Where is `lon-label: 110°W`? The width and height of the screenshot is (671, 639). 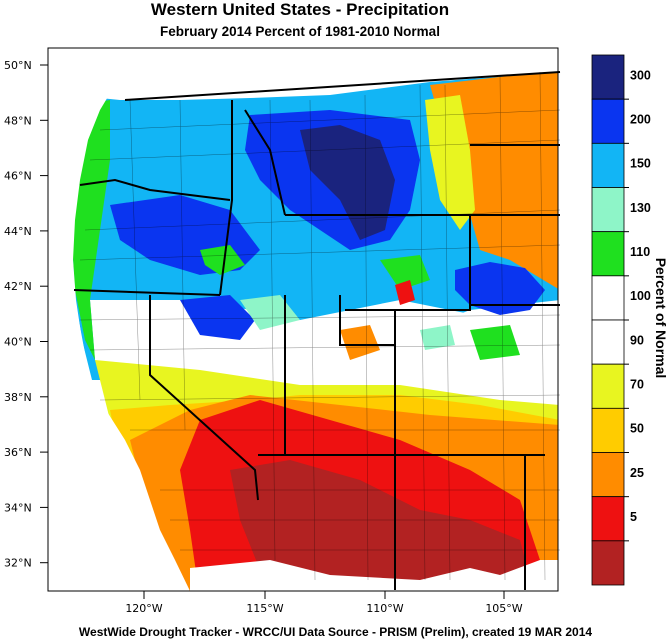 lon-label: 110°W is located at coordinates (384, 608).